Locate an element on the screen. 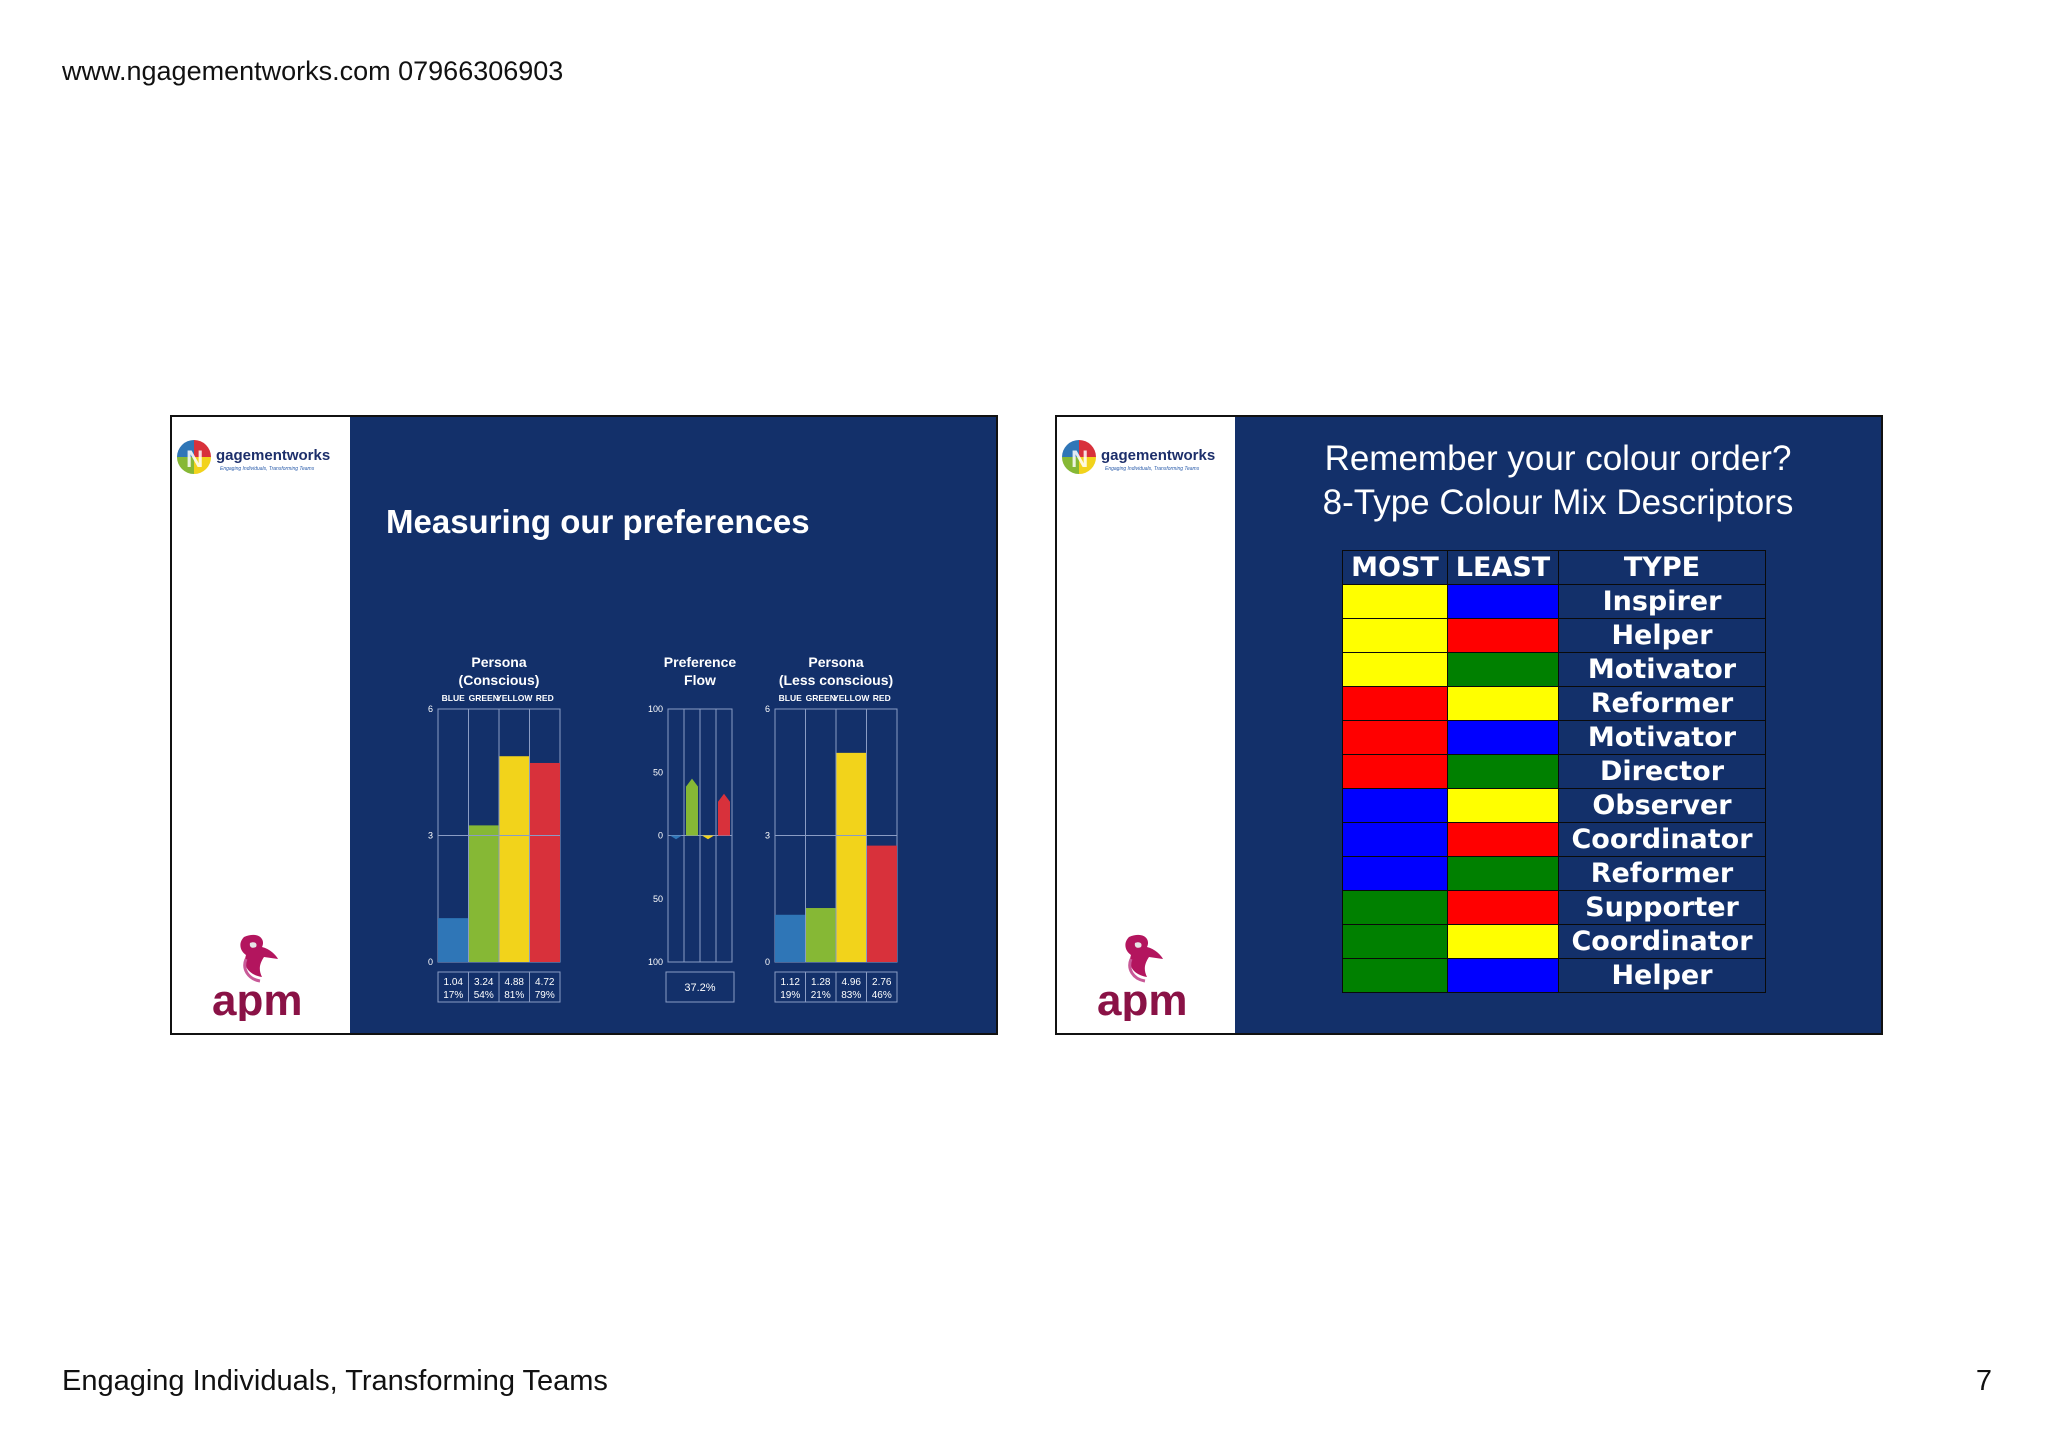  category-label: GREEN is located at coordinates (484, 698).